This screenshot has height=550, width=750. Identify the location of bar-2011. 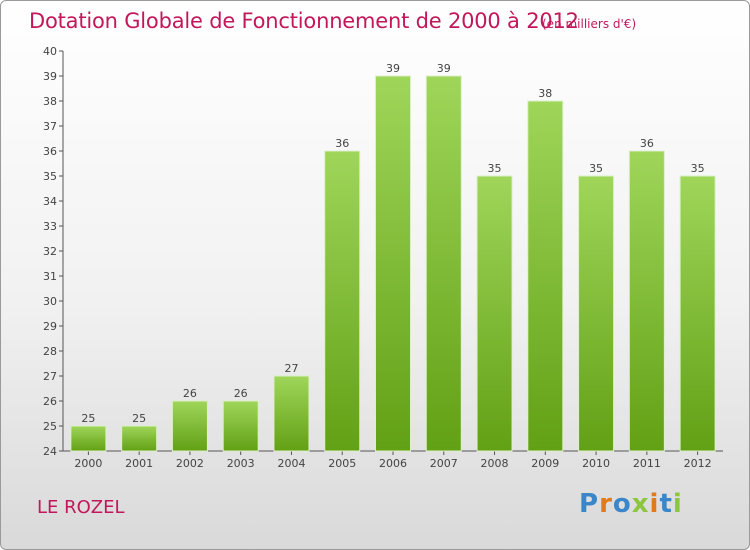
(646, 301).